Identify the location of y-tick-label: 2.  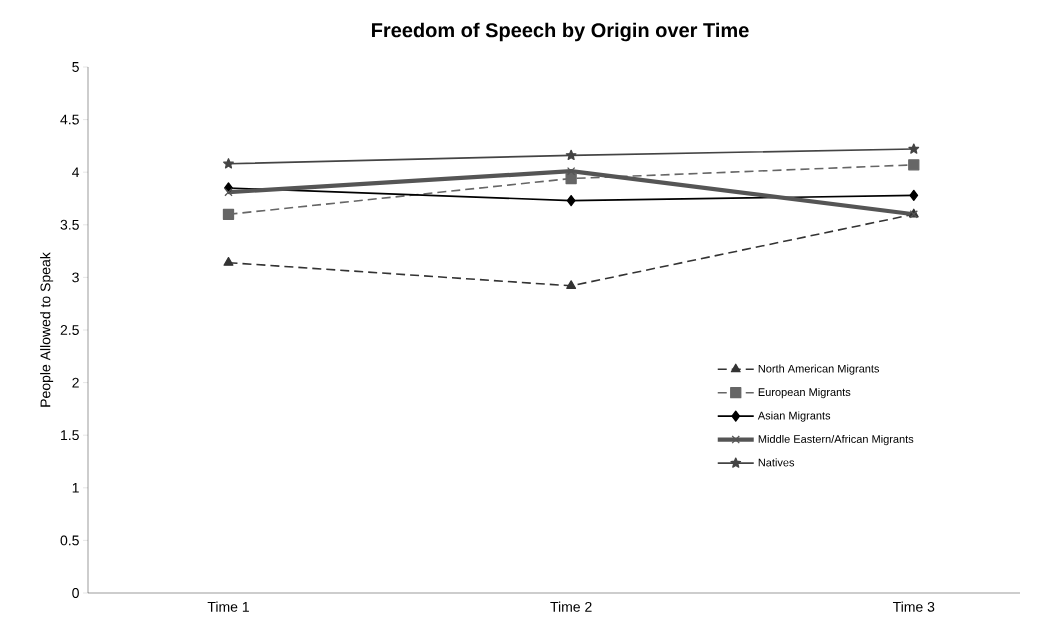
(75, 382).